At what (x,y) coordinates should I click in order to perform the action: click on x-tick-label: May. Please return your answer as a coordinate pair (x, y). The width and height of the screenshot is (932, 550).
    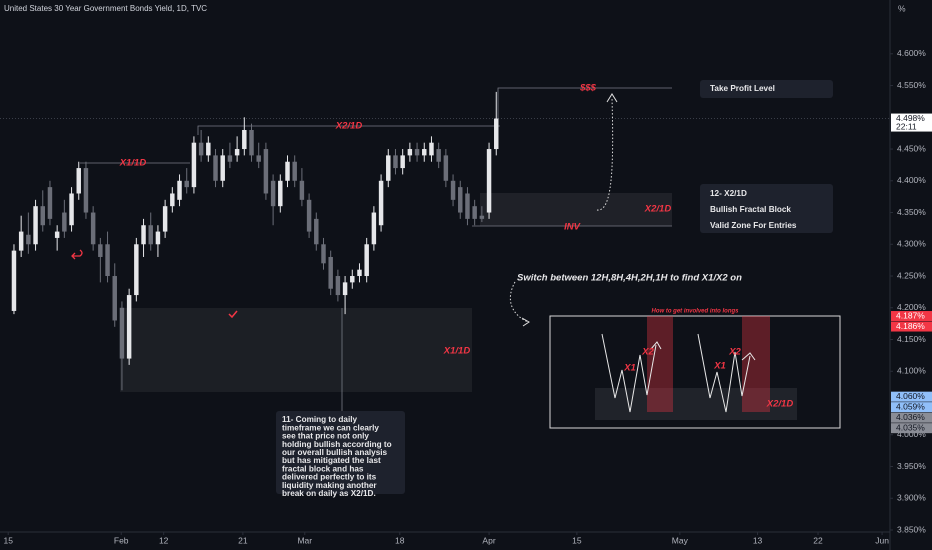
    Looking at the image, I should click on (680, 540).